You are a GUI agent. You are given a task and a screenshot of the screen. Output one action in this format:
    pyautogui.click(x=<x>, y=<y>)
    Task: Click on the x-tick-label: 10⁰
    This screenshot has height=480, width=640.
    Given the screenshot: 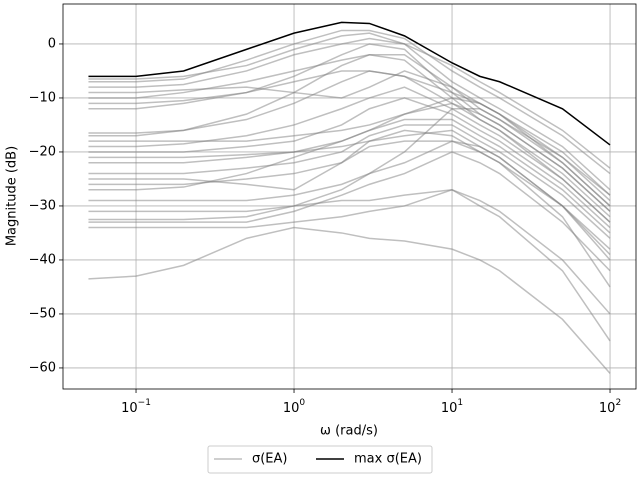 What is the action you would take?
    pyautogui.click(x=294, y=407)
    